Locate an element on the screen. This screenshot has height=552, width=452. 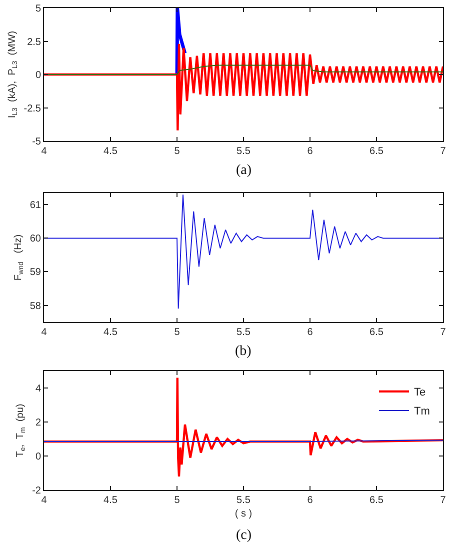
y-tick-label: 61 is located at coordinates (36, 206).